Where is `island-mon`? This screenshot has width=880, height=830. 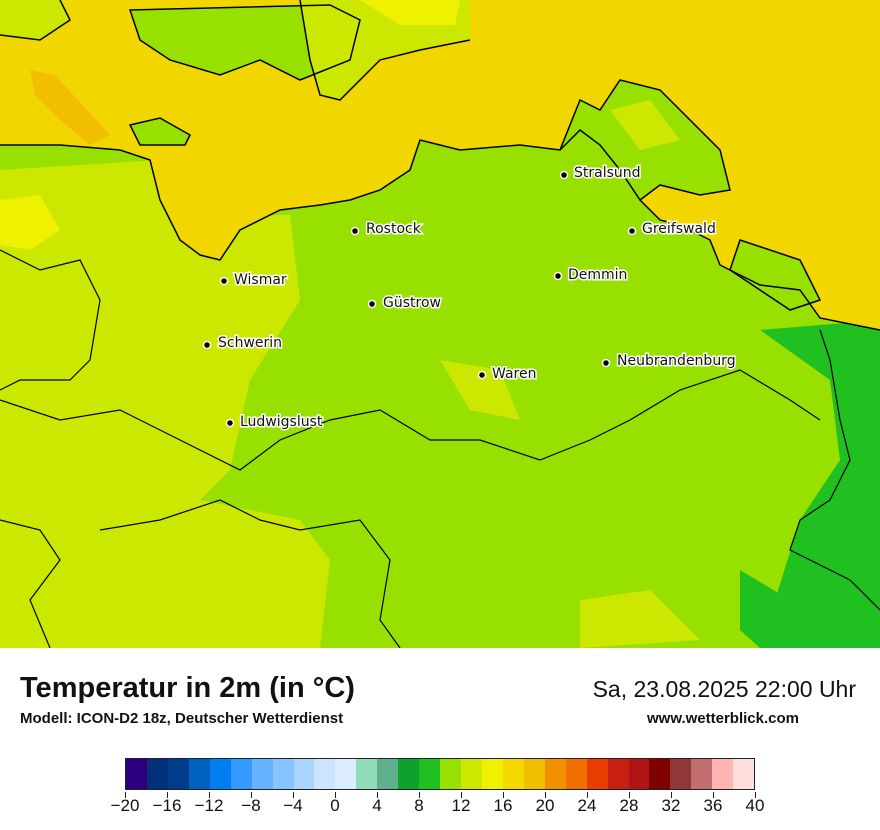
island-mon is located at coordinates (410, 12).